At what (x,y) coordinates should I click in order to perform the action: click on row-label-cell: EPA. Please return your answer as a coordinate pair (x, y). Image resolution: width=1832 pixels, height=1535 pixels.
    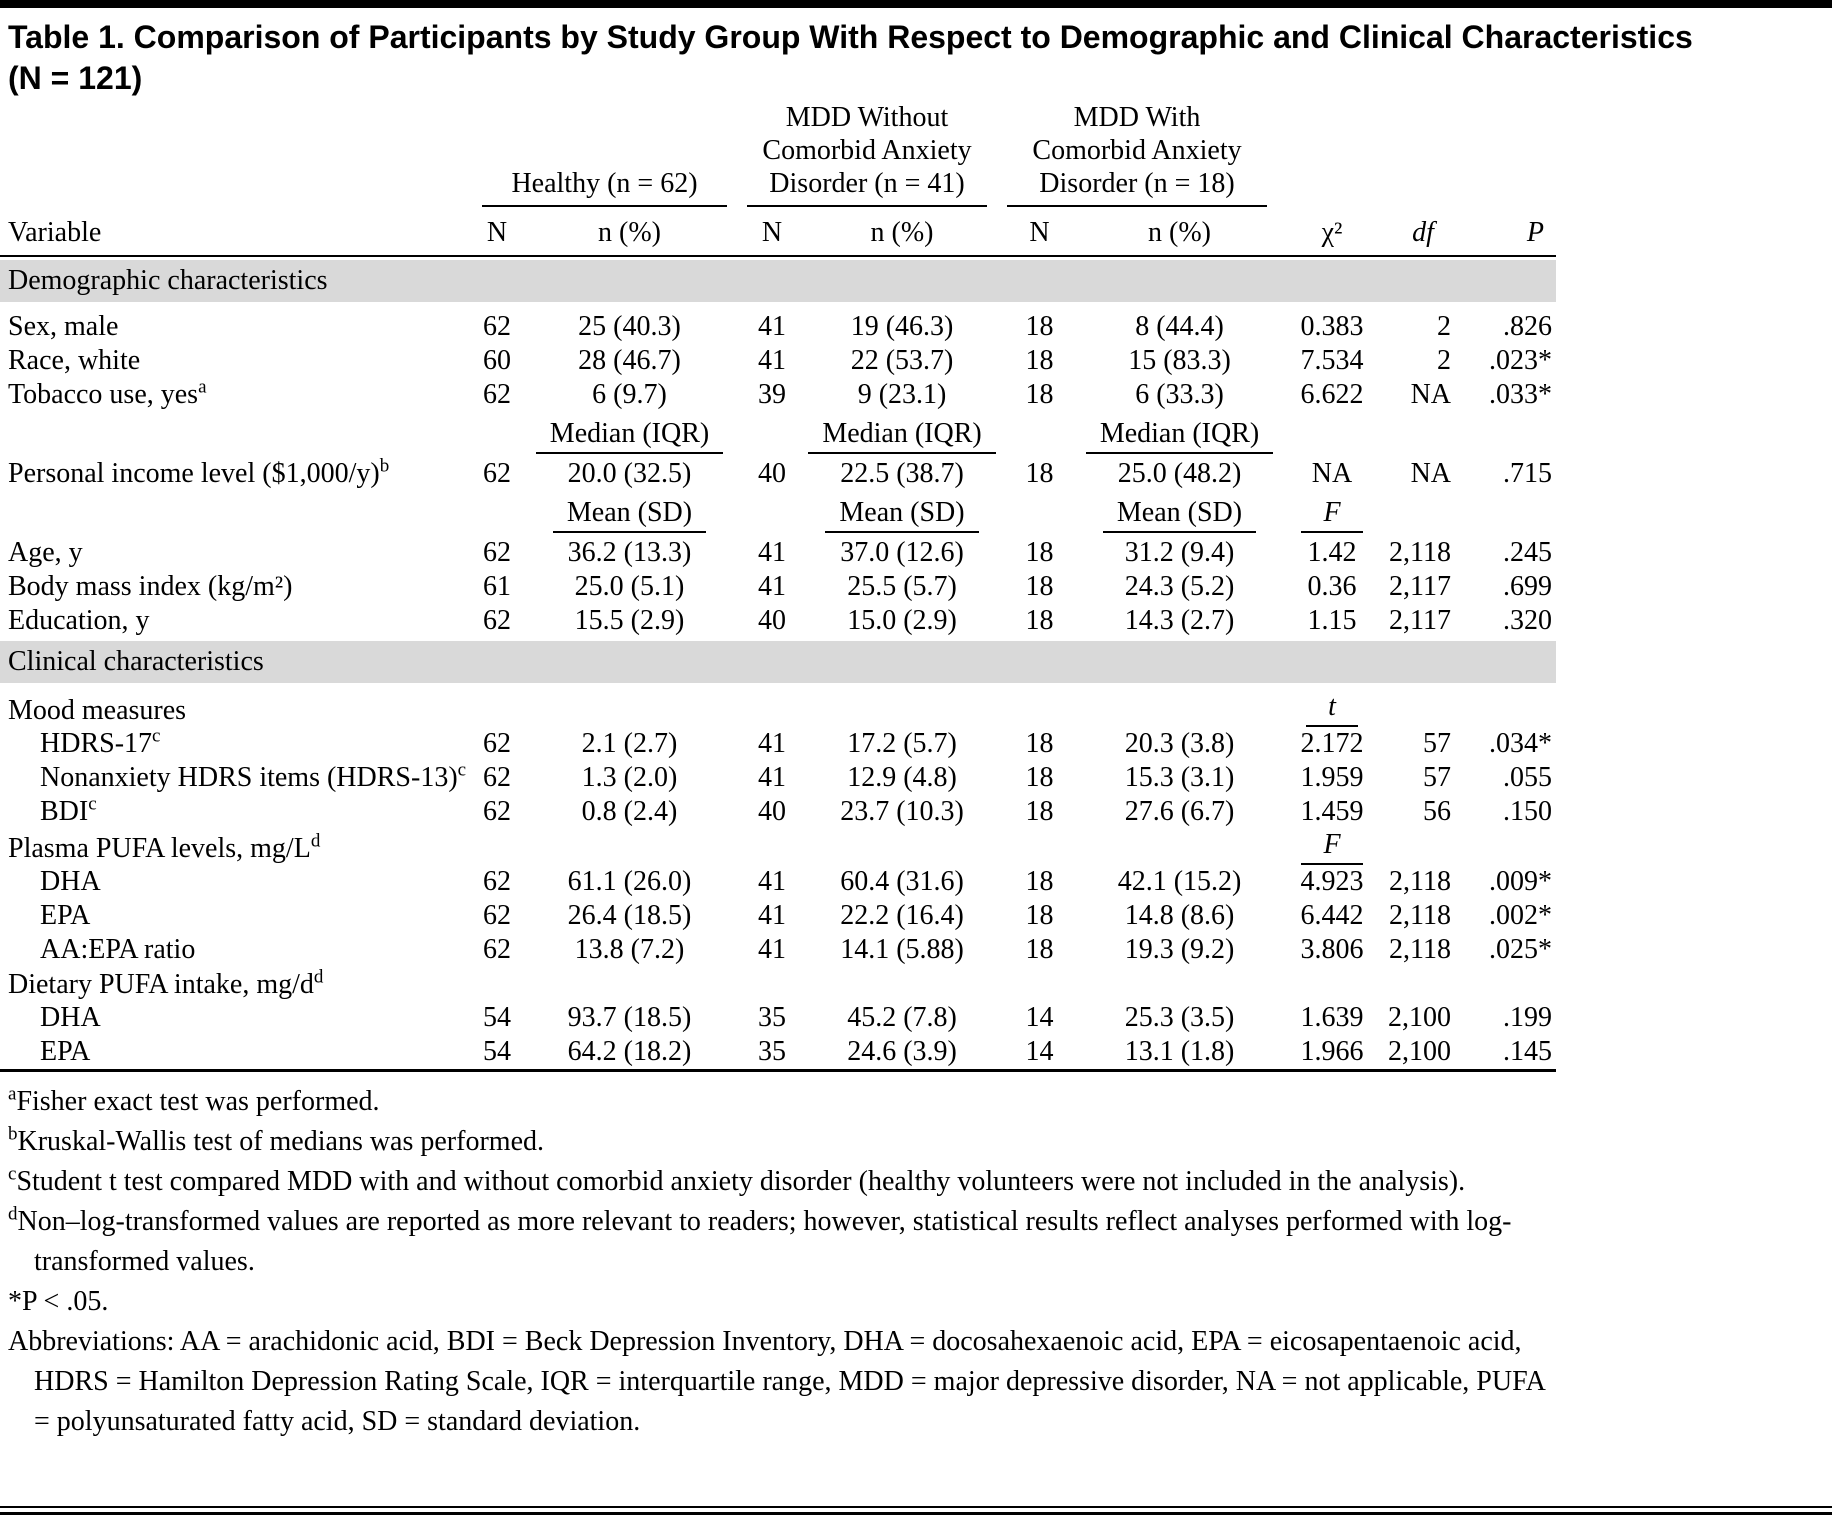
    Looking at the image, I should click on (236, 1053).